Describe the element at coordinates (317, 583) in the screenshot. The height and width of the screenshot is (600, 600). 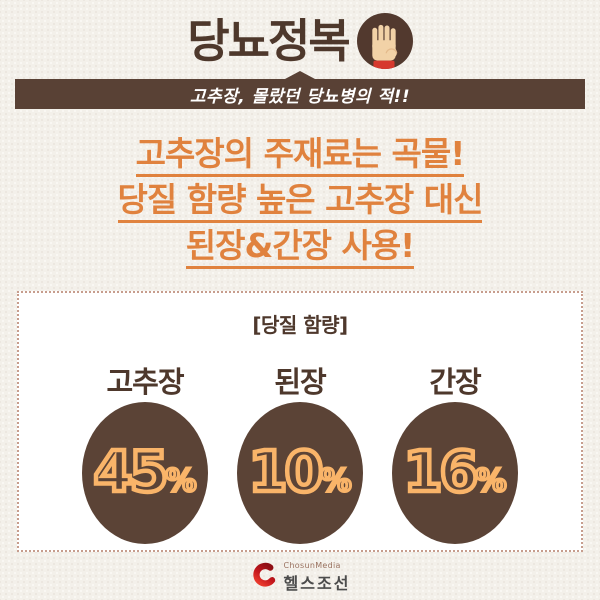
I see `brand-name-text: 헬스조선` at that location.